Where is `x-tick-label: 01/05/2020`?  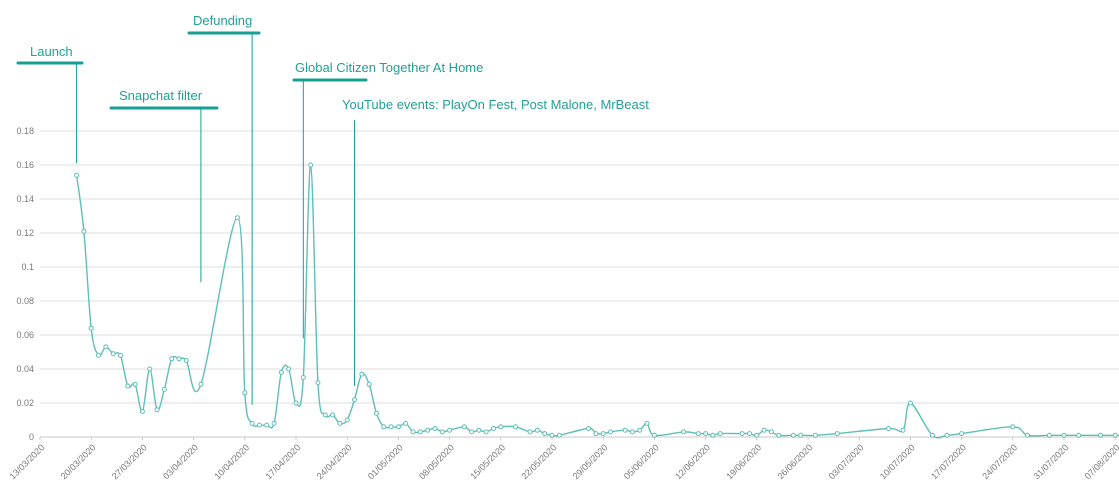
x-tick-label: 01/05/2020 is located at coordinates (385, 461).